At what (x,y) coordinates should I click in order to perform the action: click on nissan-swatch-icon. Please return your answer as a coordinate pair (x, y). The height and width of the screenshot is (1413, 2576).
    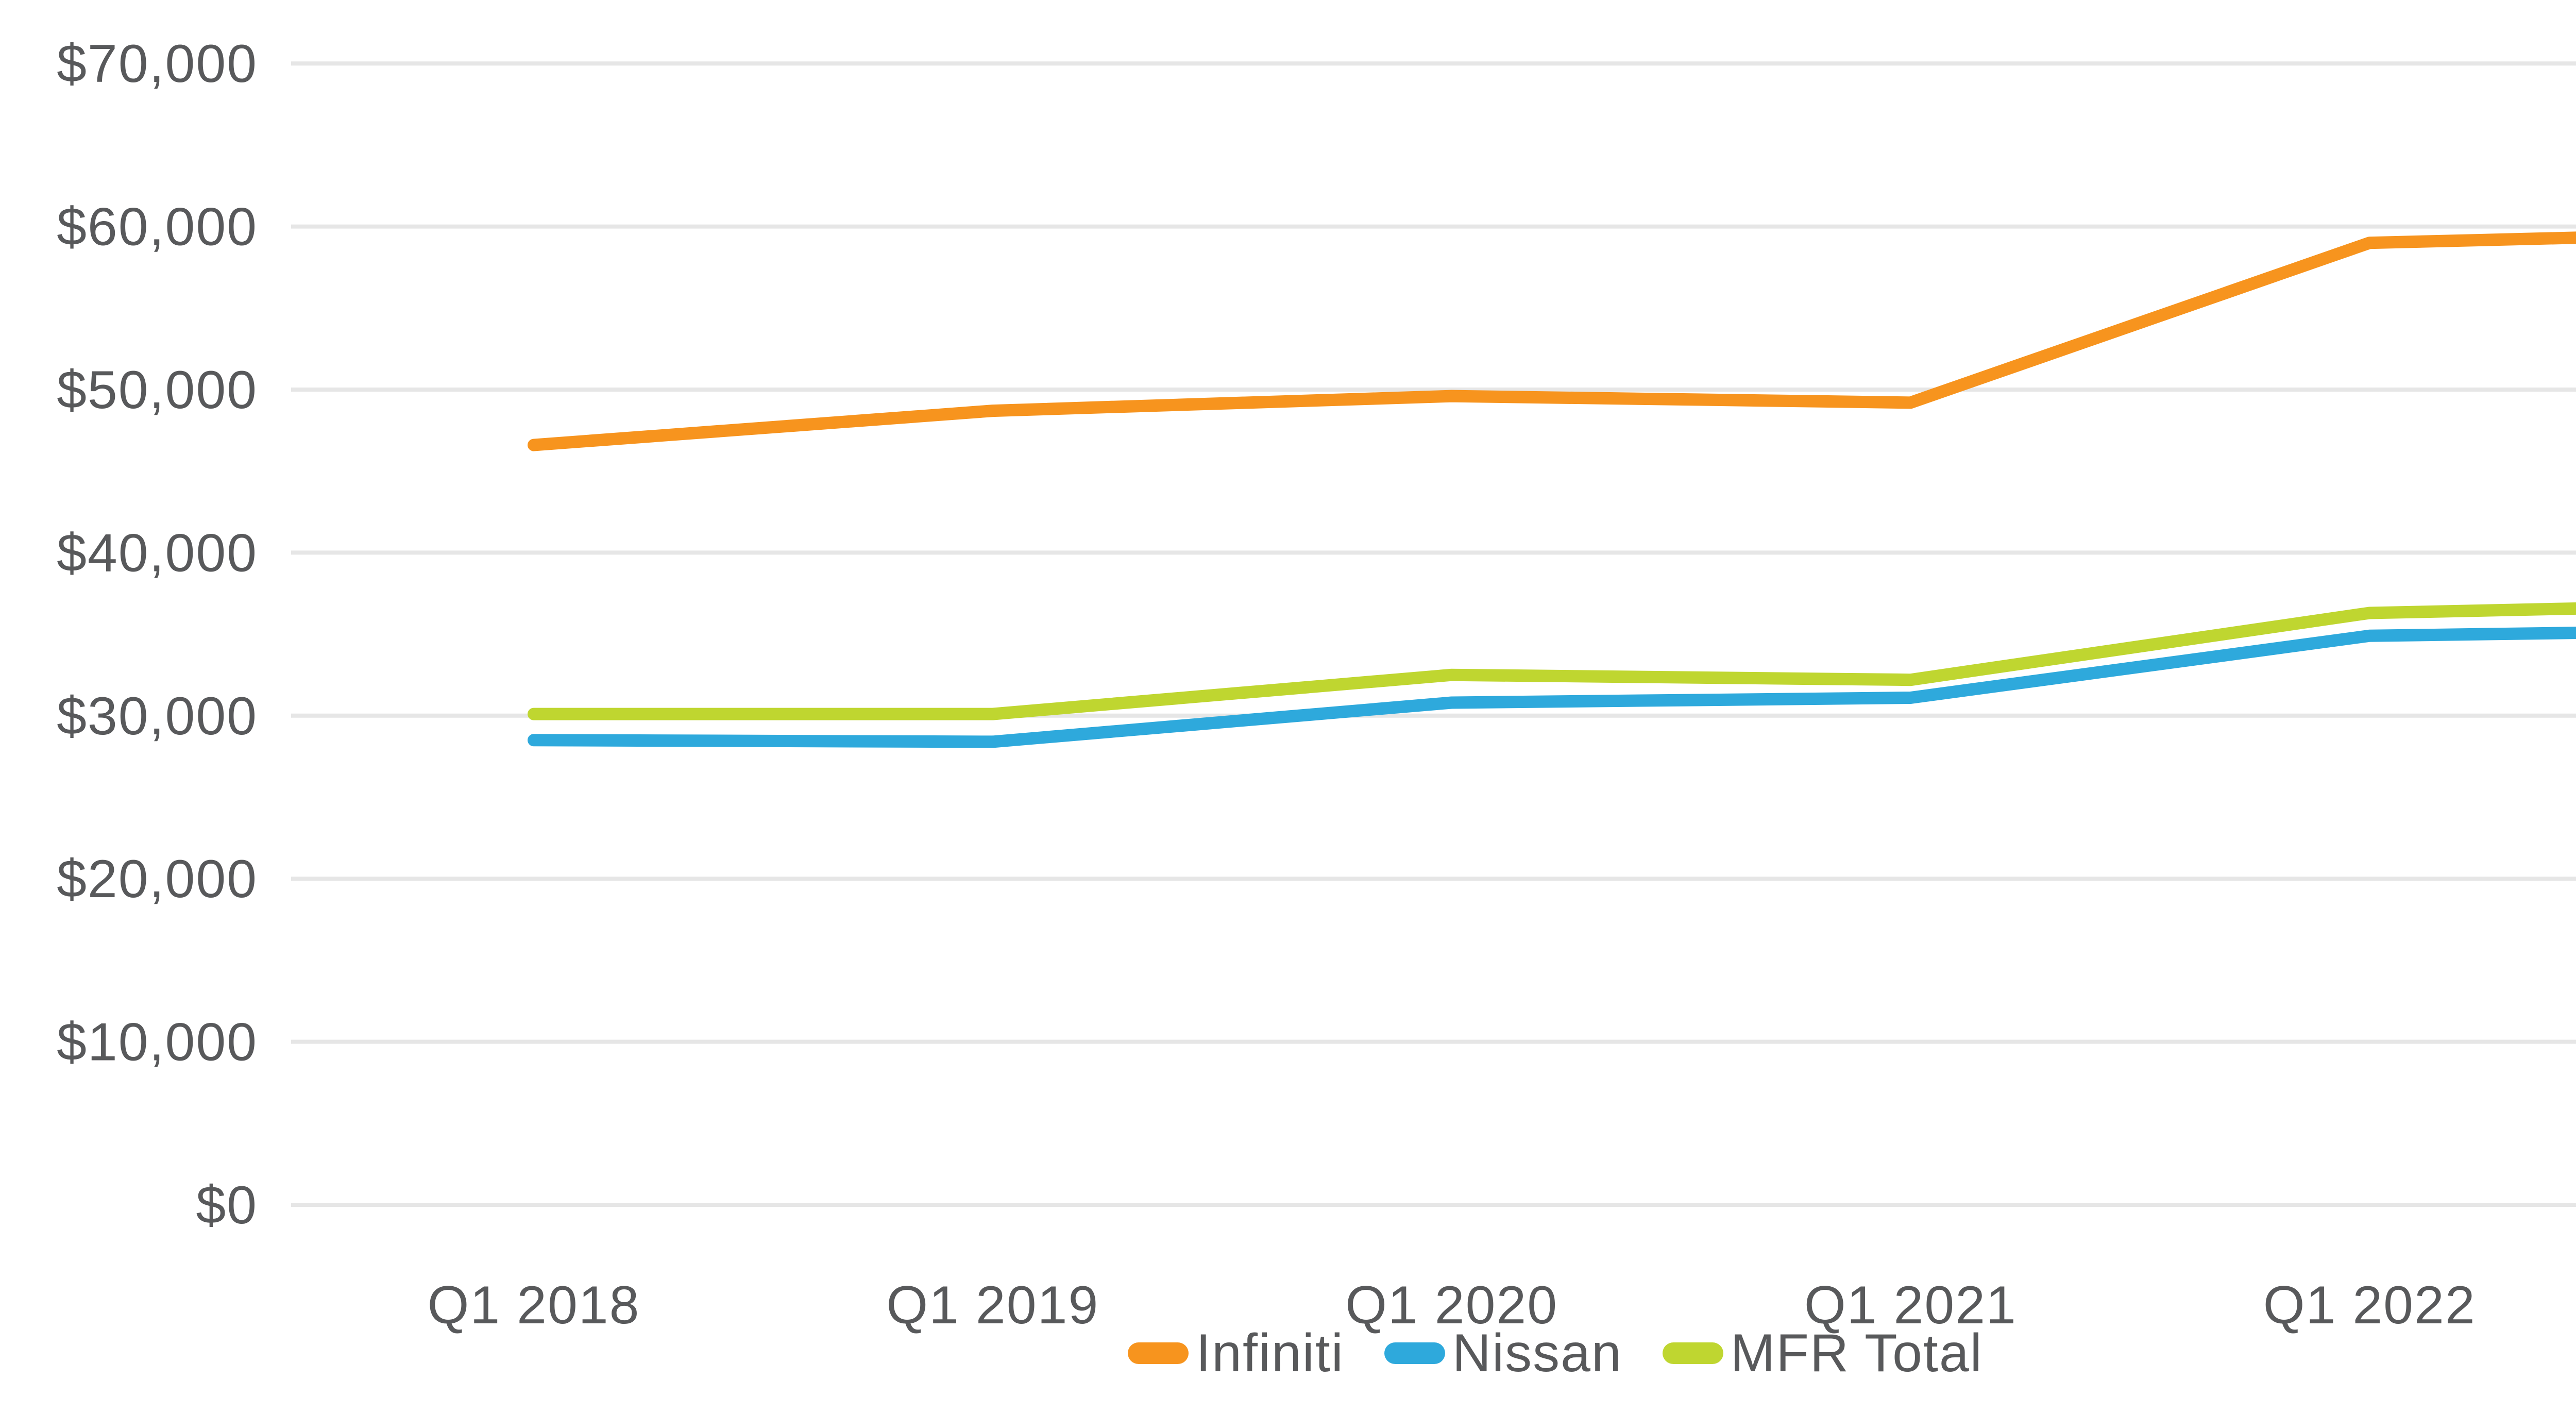
    Looking at the image, I should click on (1414, 1353).